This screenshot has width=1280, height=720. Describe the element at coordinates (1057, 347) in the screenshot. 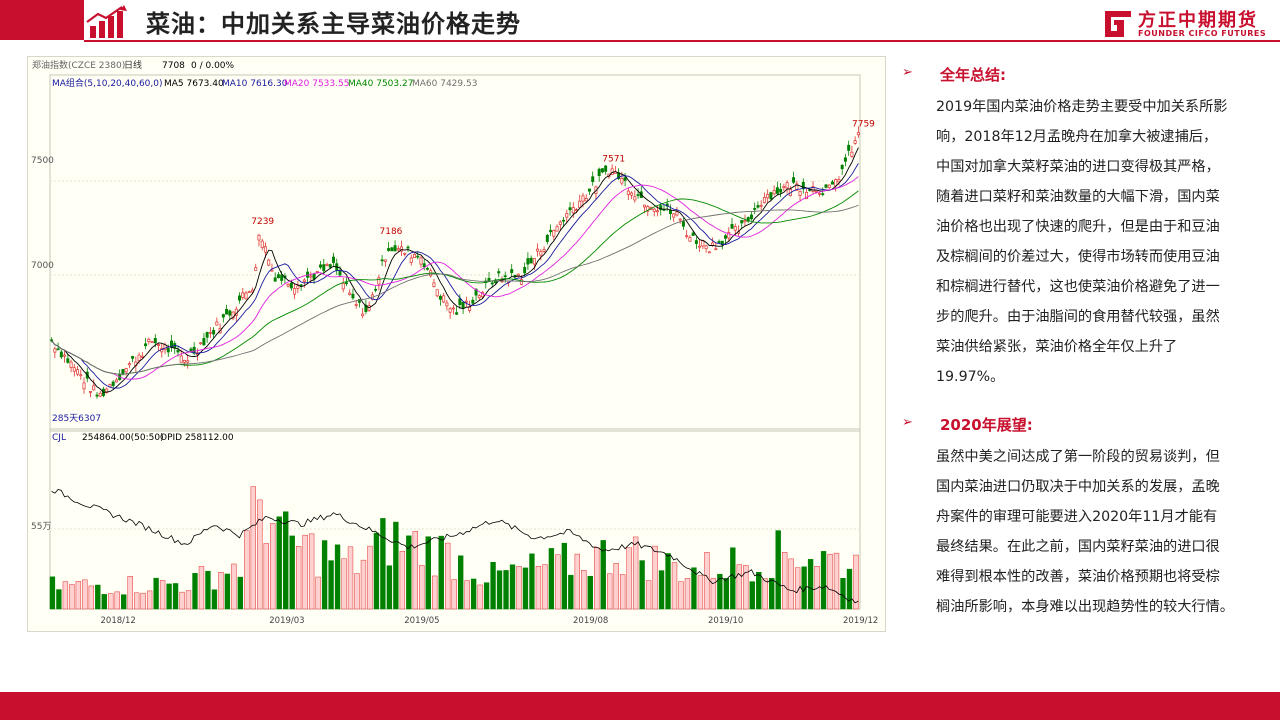

I see `summary-line: 菜油供给紧张，菜油价格全年仅上升了` at that location.